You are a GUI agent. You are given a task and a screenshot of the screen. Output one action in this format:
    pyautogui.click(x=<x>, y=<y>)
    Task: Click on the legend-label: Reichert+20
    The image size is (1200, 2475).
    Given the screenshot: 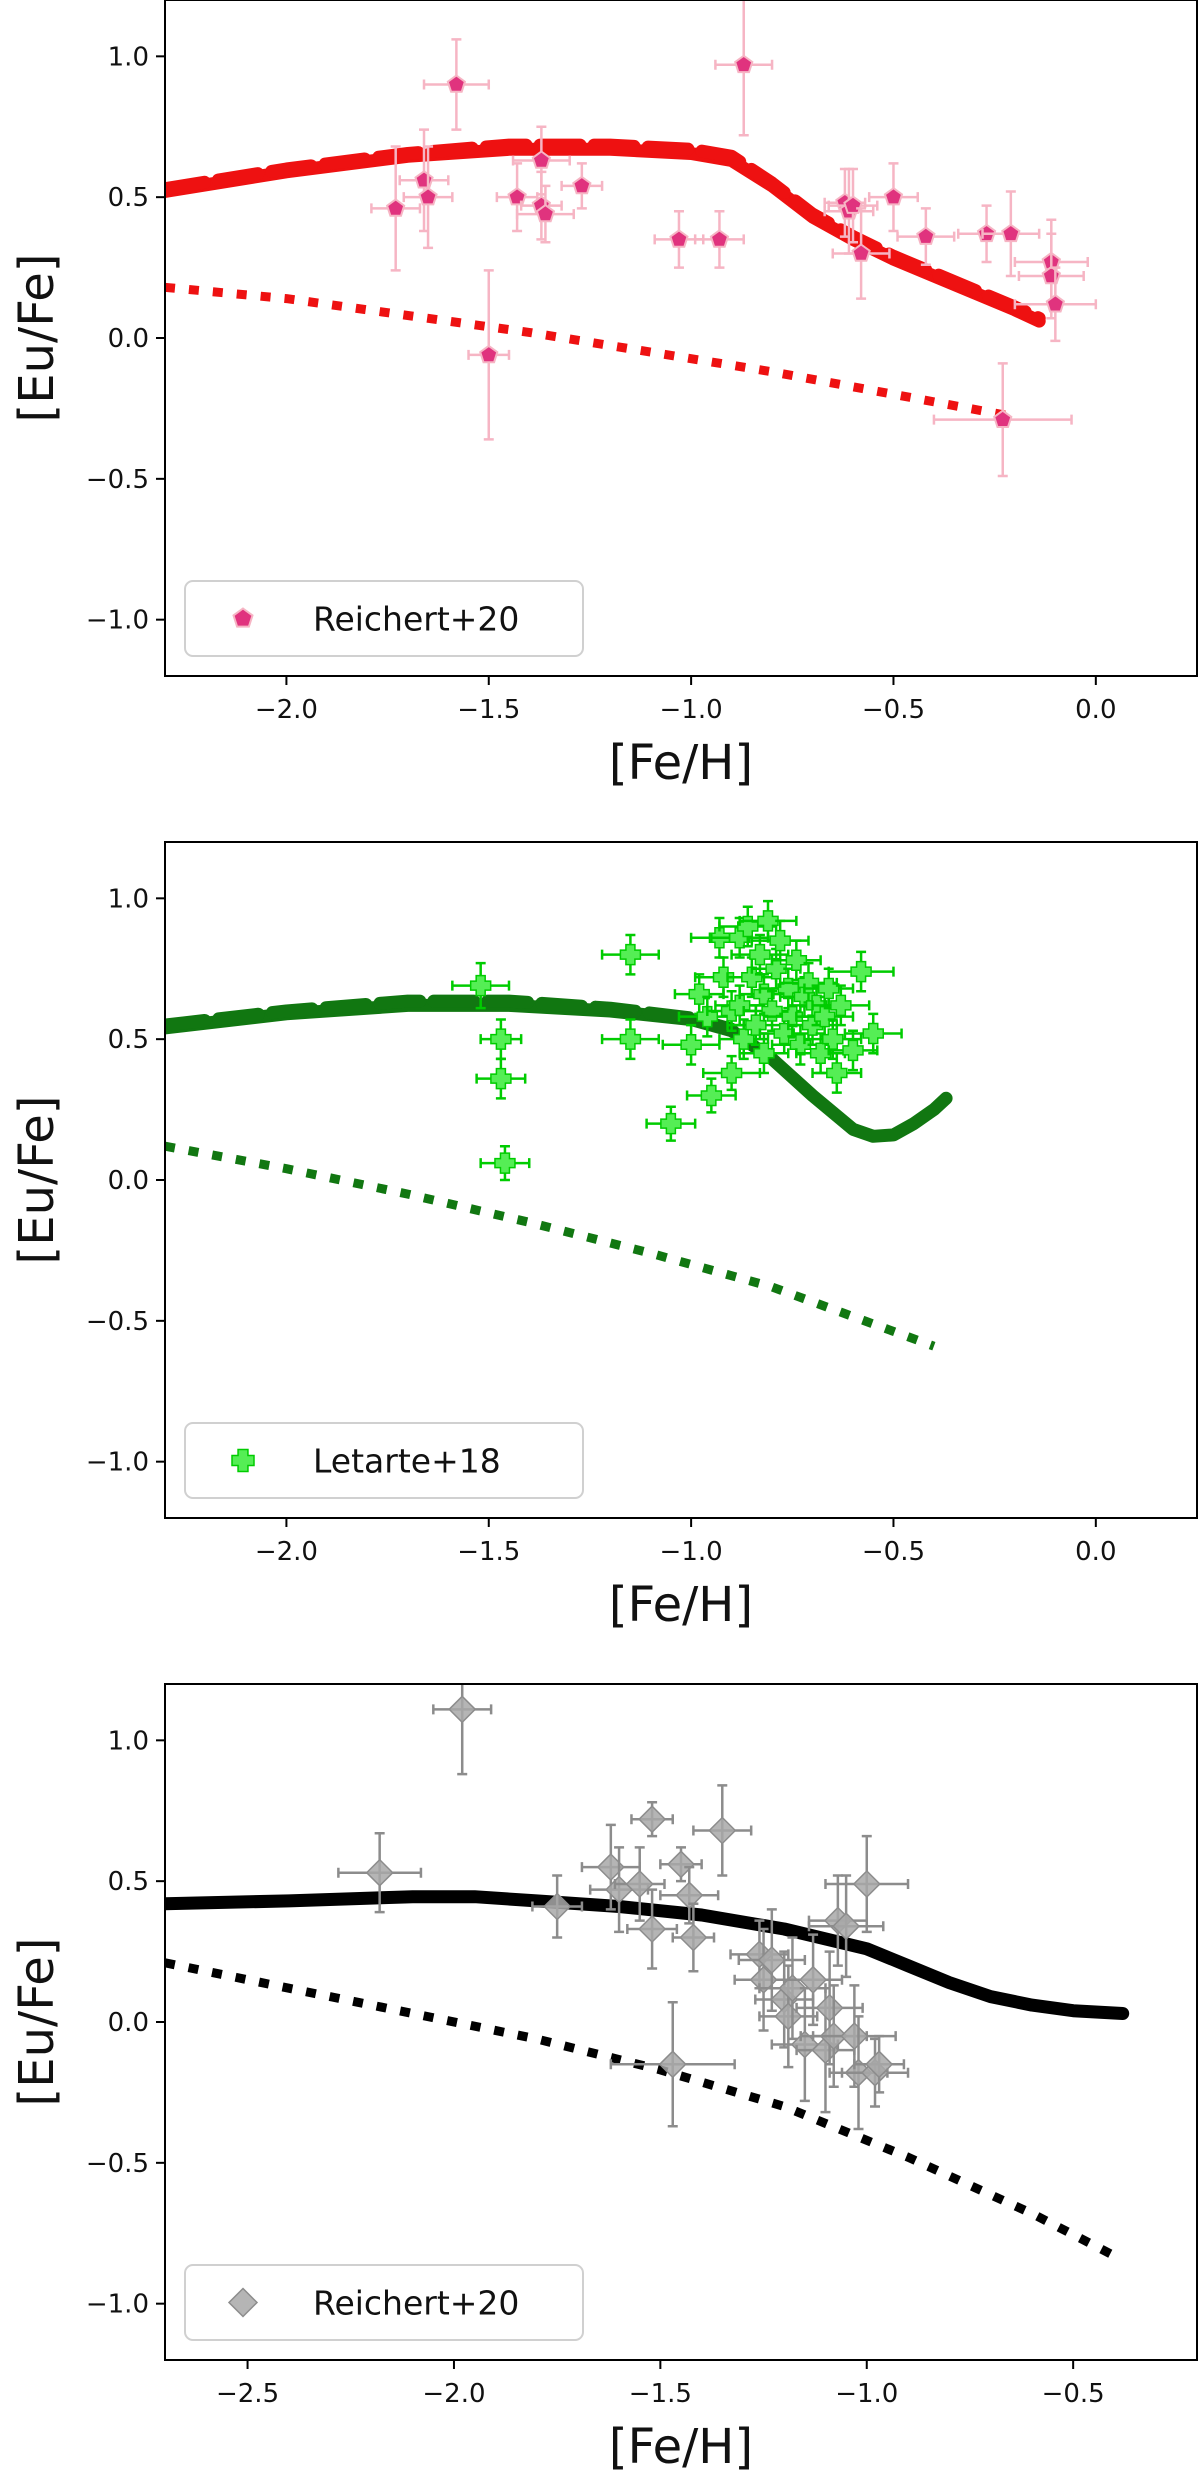 What is the action you would take?
    pyautogui.click(x=416, y=2303)
    